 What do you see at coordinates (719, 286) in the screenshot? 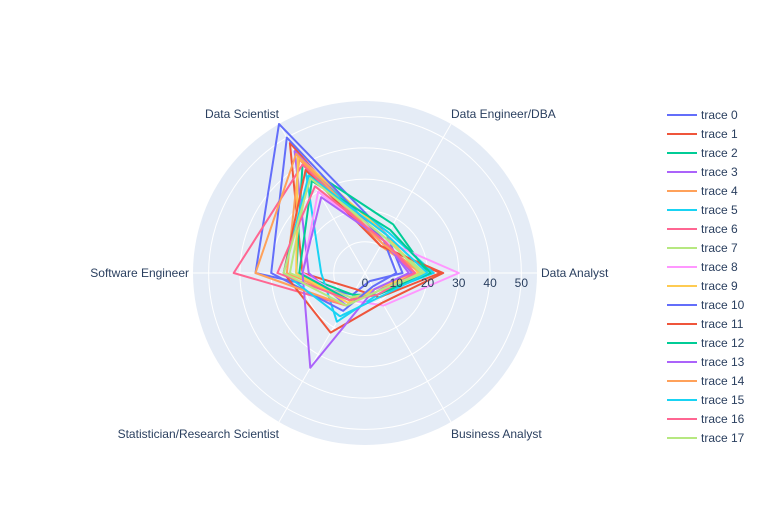
I see `legend-label: trace 9` at bounding box center [719, 286].